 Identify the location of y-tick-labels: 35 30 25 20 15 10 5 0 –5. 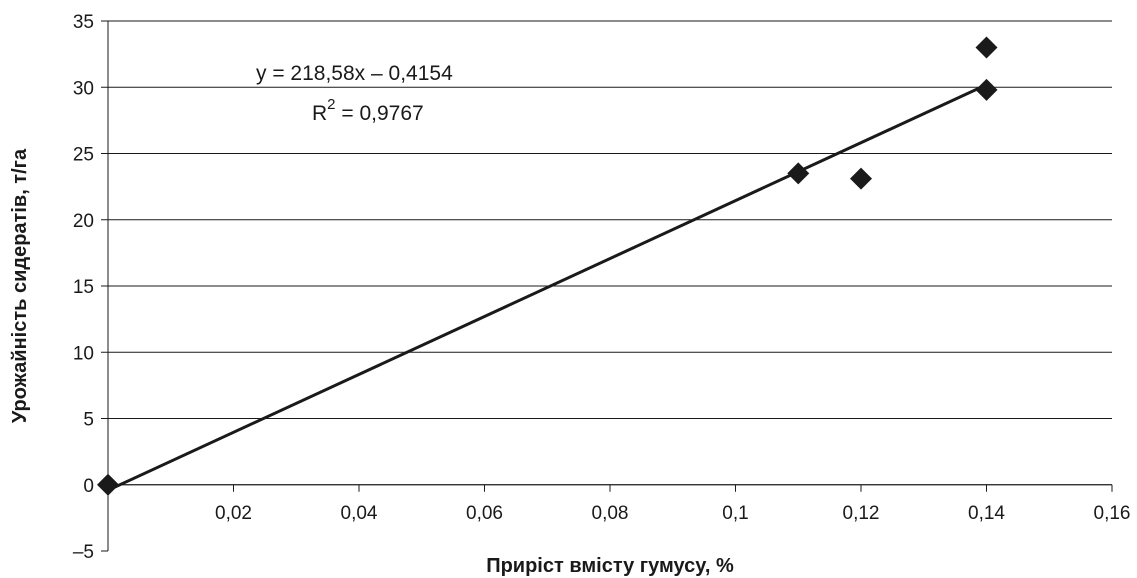
(83, 287).